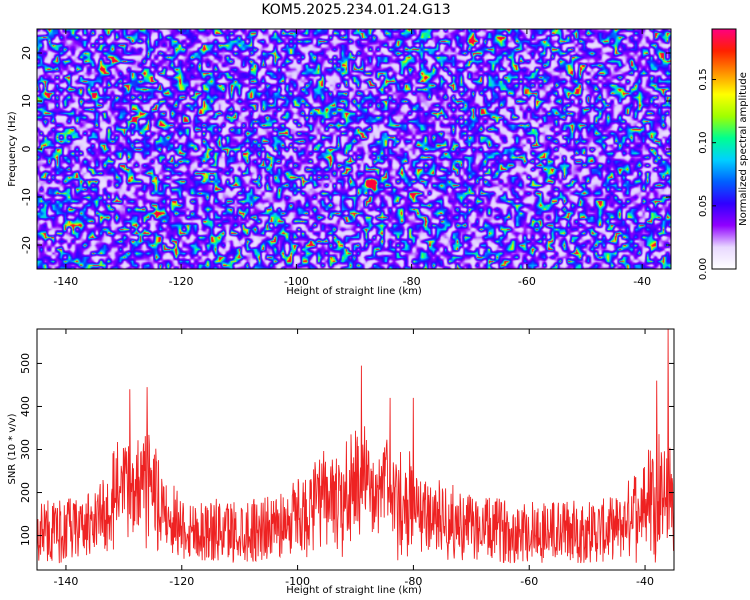 This screenshot has width=750, height=600. Describe the element at coordinates (412, 281) in the screenshot. I see `heatmap-x-tick-label: -80` at that location.